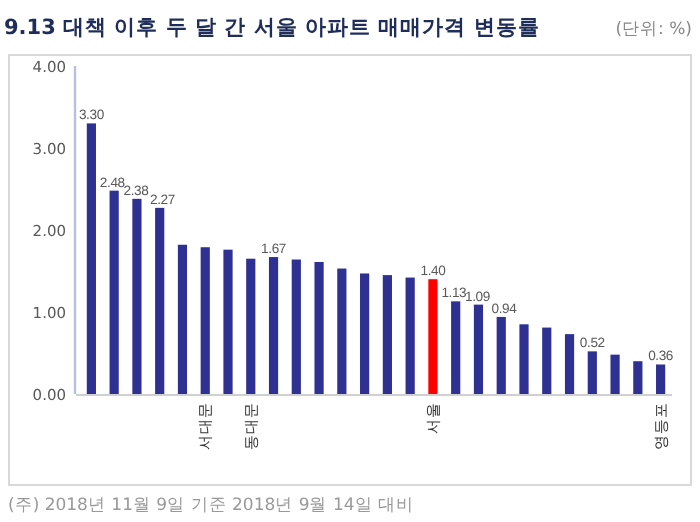 The height and width of the screenshot is (522, 700). What do you see at coordinates (653, 30) in the screenshot?
I see `chart-subtitle: (단위: %)` at bounding box center [653, 30].